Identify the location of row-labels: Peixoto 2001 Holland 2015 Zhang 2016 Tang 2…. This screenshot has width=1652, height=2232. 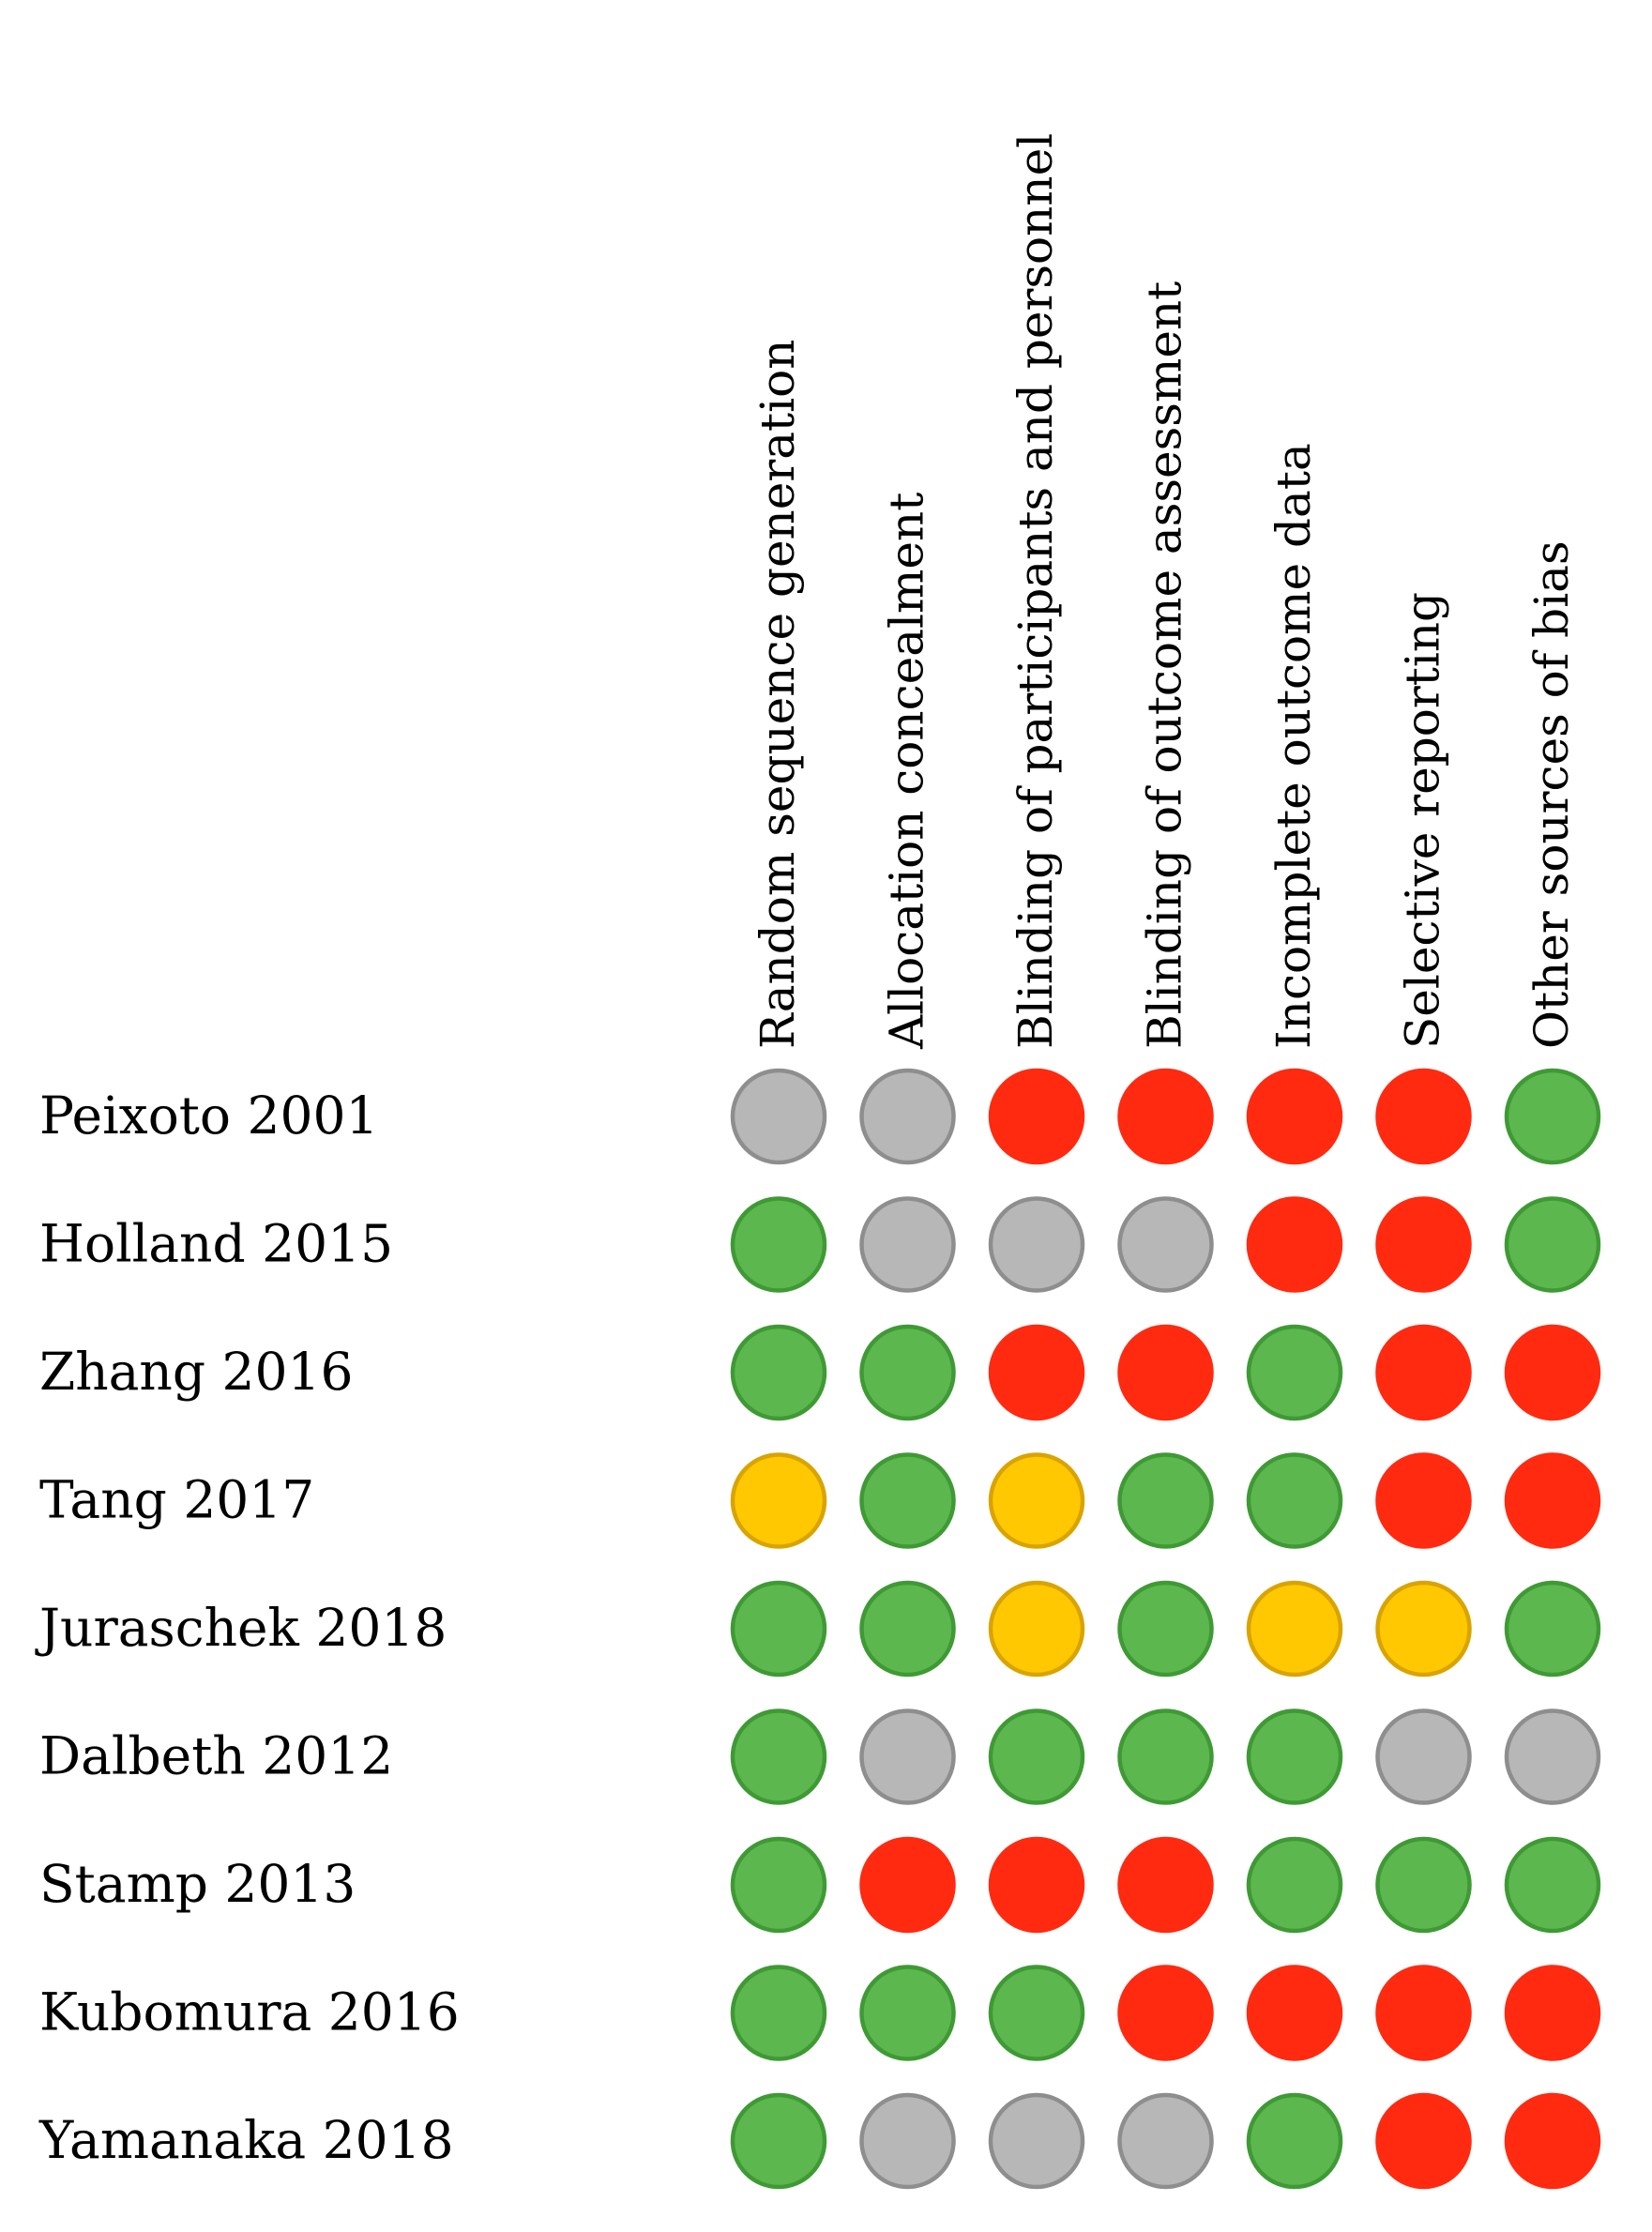
(248, 1628).